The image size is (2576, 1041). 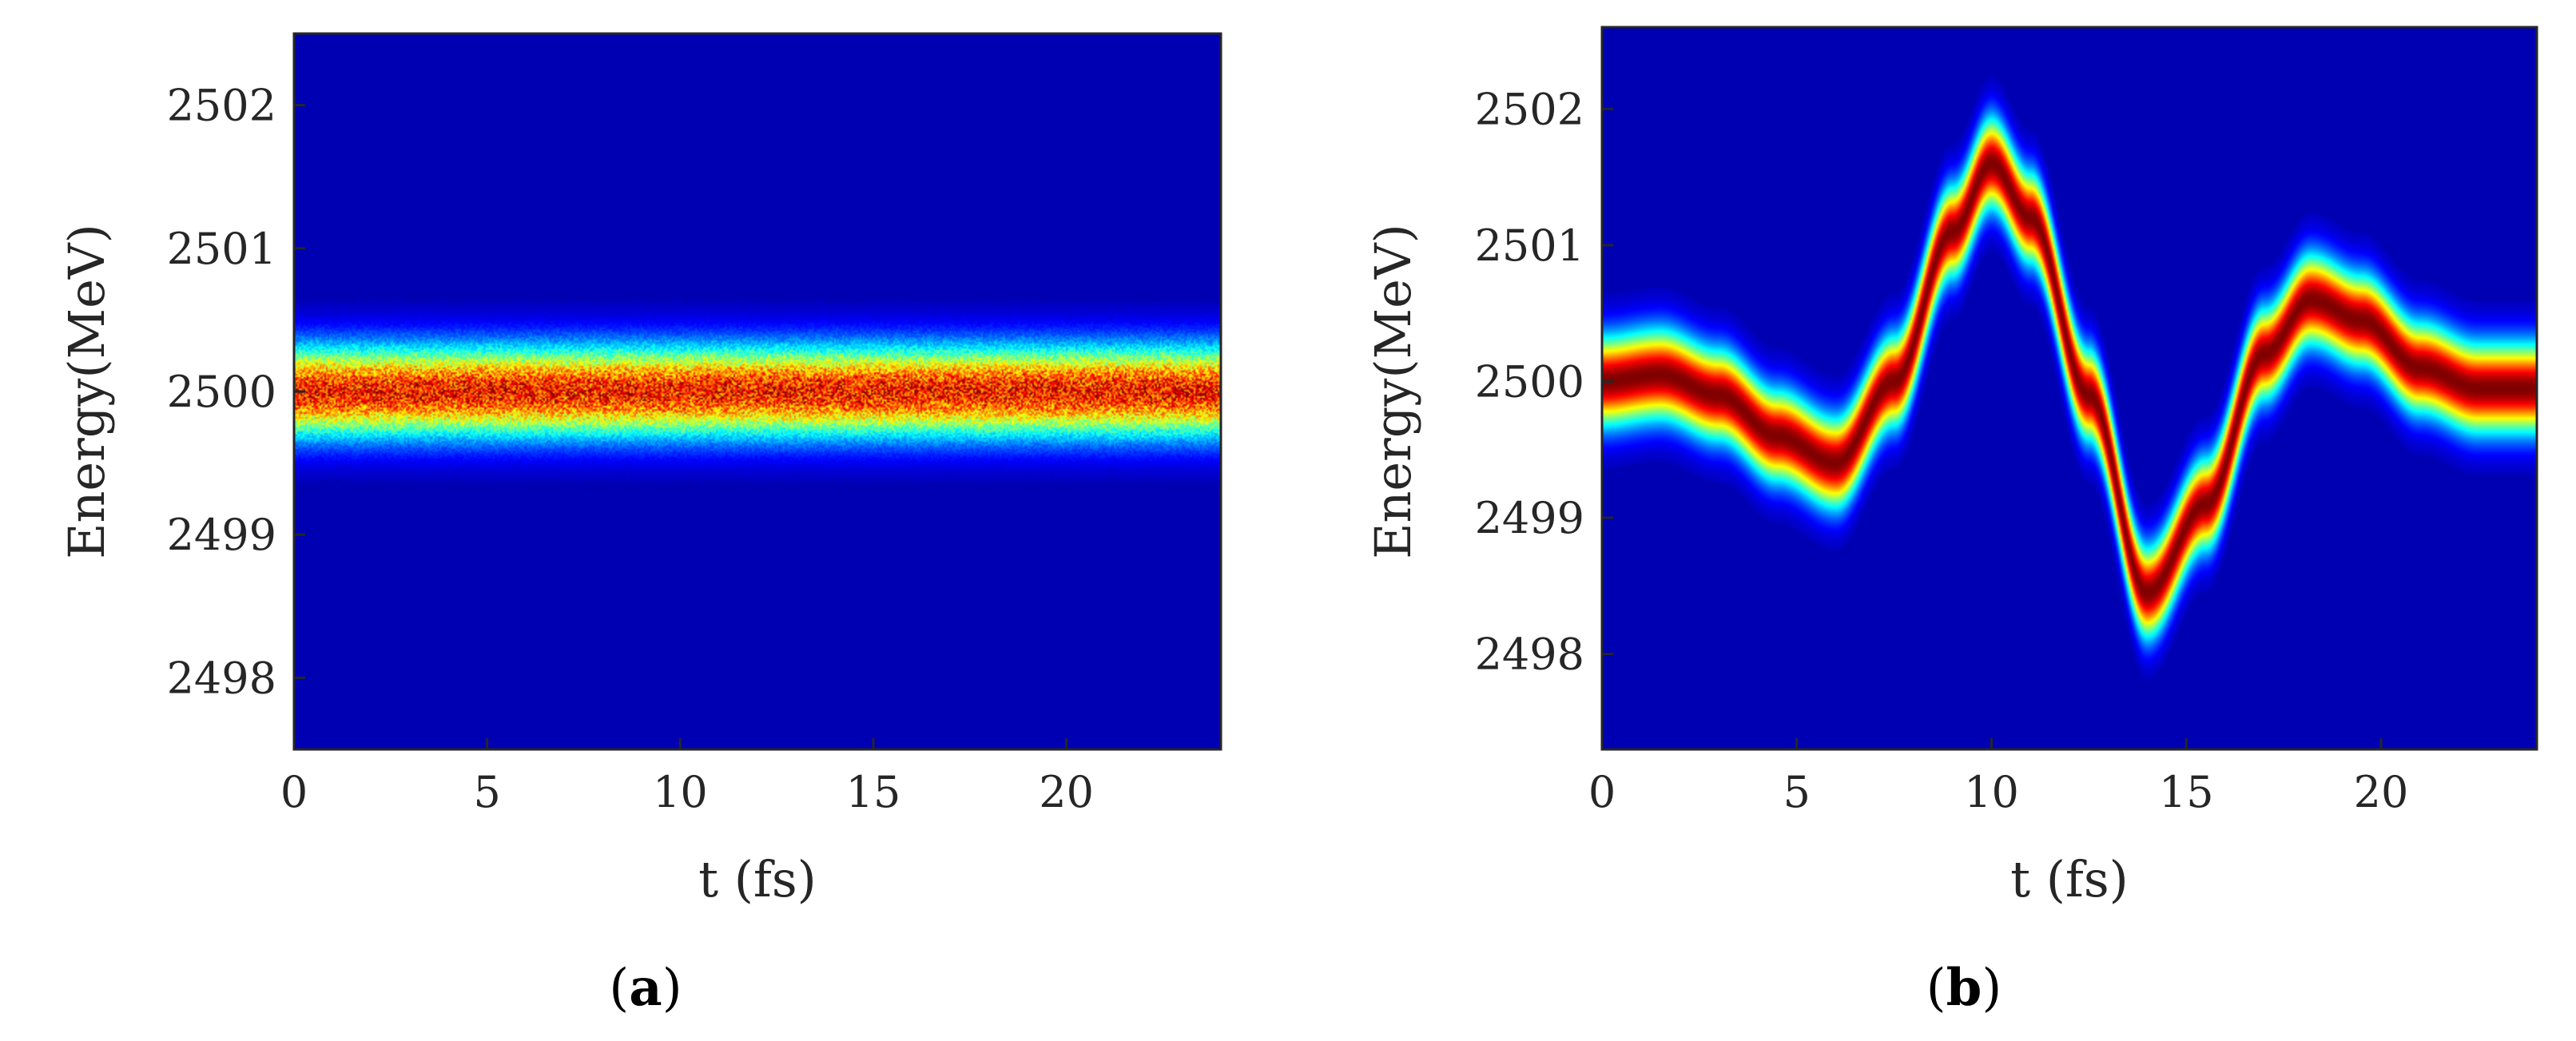 I want to click on y-axis-title-b: Energy(MeV), so click(x=1393, y=391).